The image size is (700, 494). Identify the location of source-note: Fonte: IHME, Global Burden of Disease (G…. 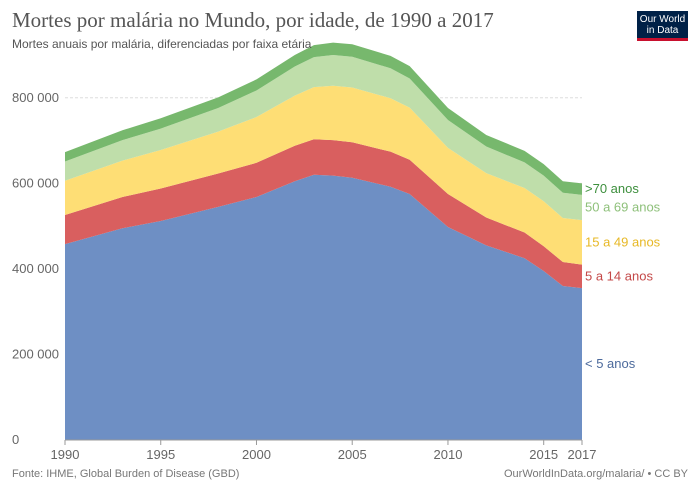
(125, 474).